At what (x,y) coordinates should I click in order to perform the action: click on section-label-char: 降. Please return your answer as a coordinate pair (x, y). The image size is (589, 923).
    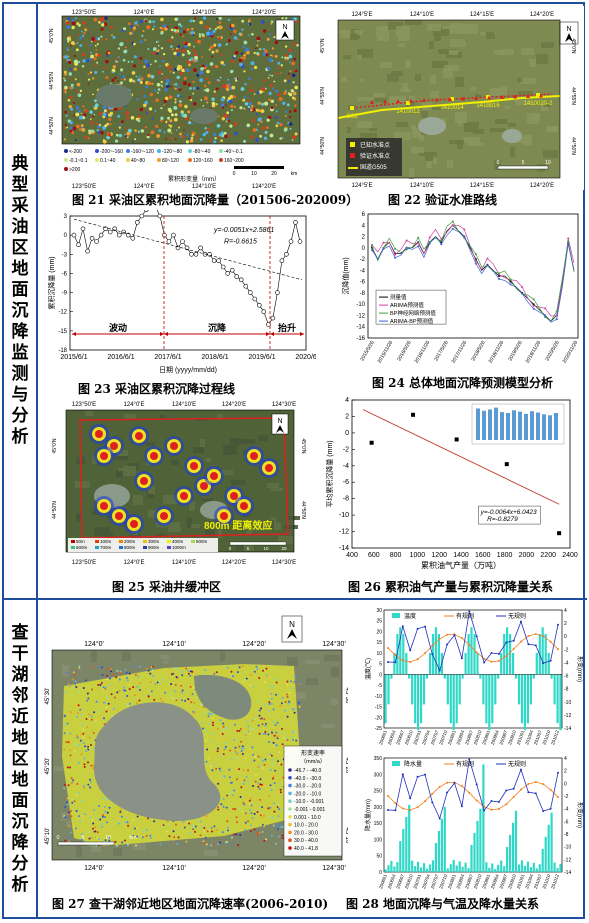
    Looking at the image, I should click on (20, 842).